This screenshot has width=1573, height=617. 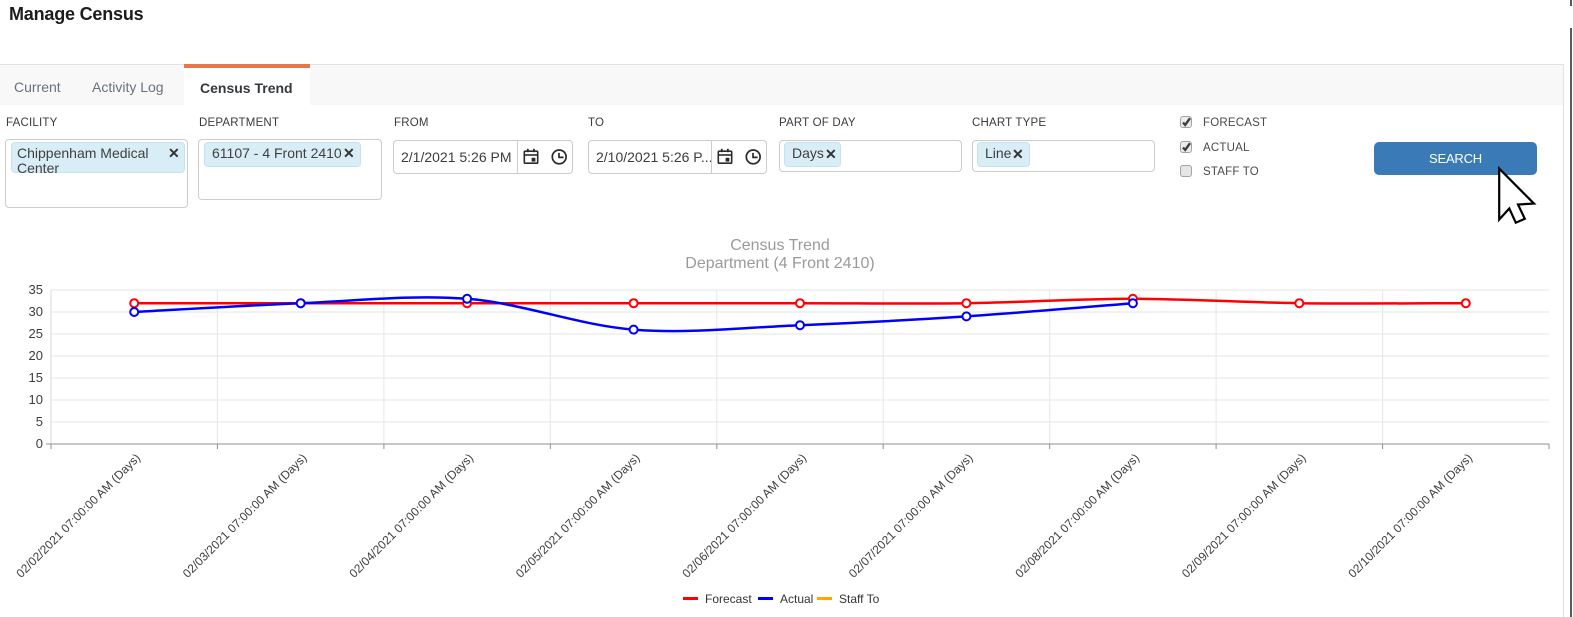 What do you see at coordinates (578, 516) in the screenshot?
I see `svg-text: 02/05/2021 07:00:00 AM (Days)` at bounding box center [578, 516].